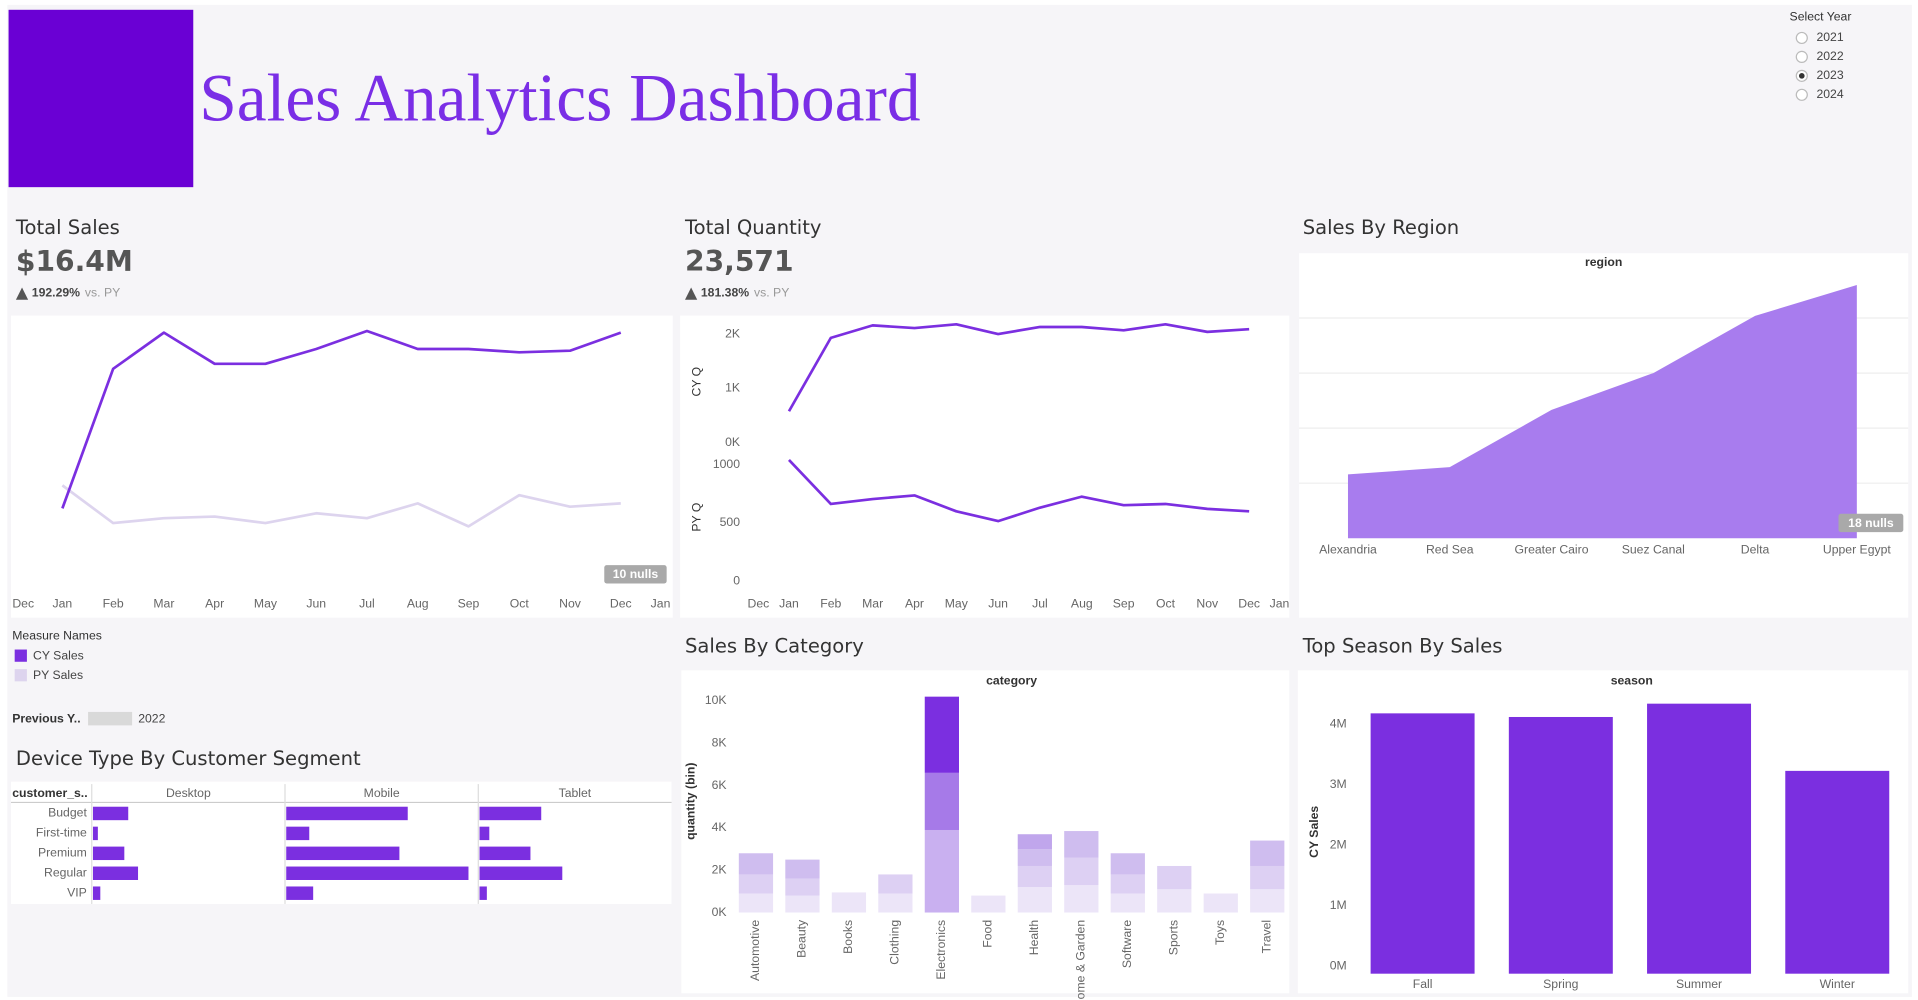 The image size is (1918, 1000). I want to click on x-tick-label: Oct, so click(1166, 604).